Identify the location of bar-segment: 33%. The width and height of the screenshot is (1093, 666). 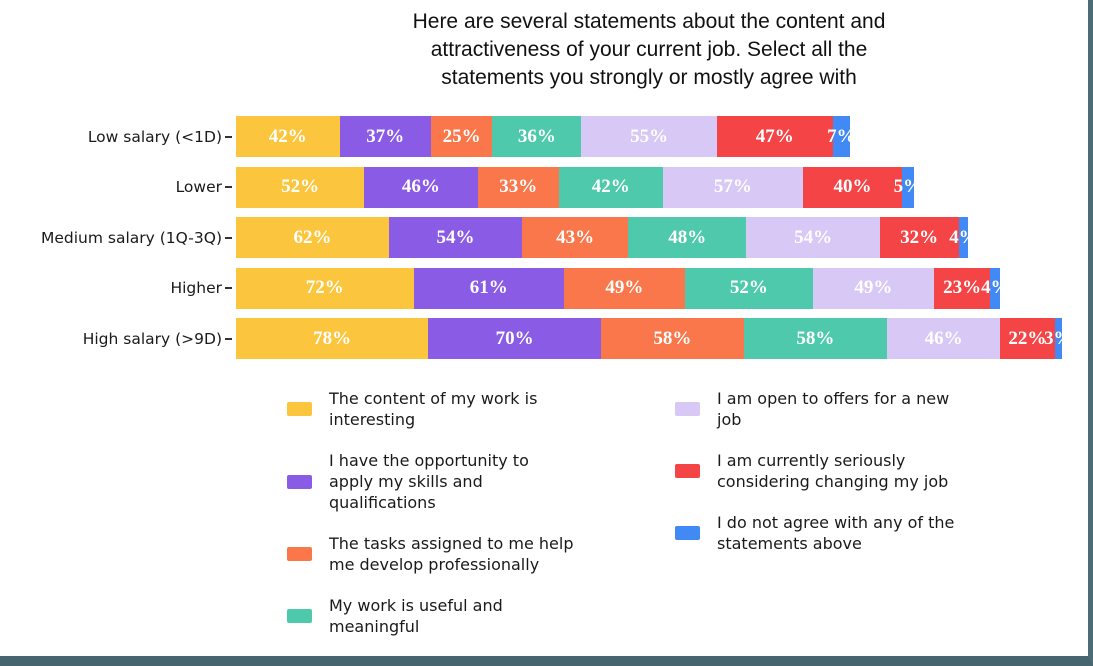
(518, 187).